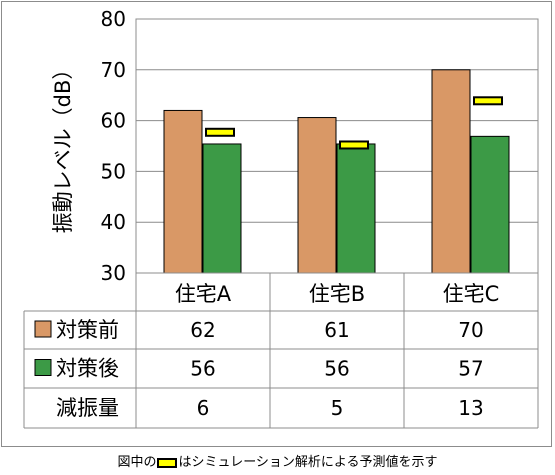 The image size is (555, 475). I want to click on category-label-1: 住宅B, so click(337, 294).